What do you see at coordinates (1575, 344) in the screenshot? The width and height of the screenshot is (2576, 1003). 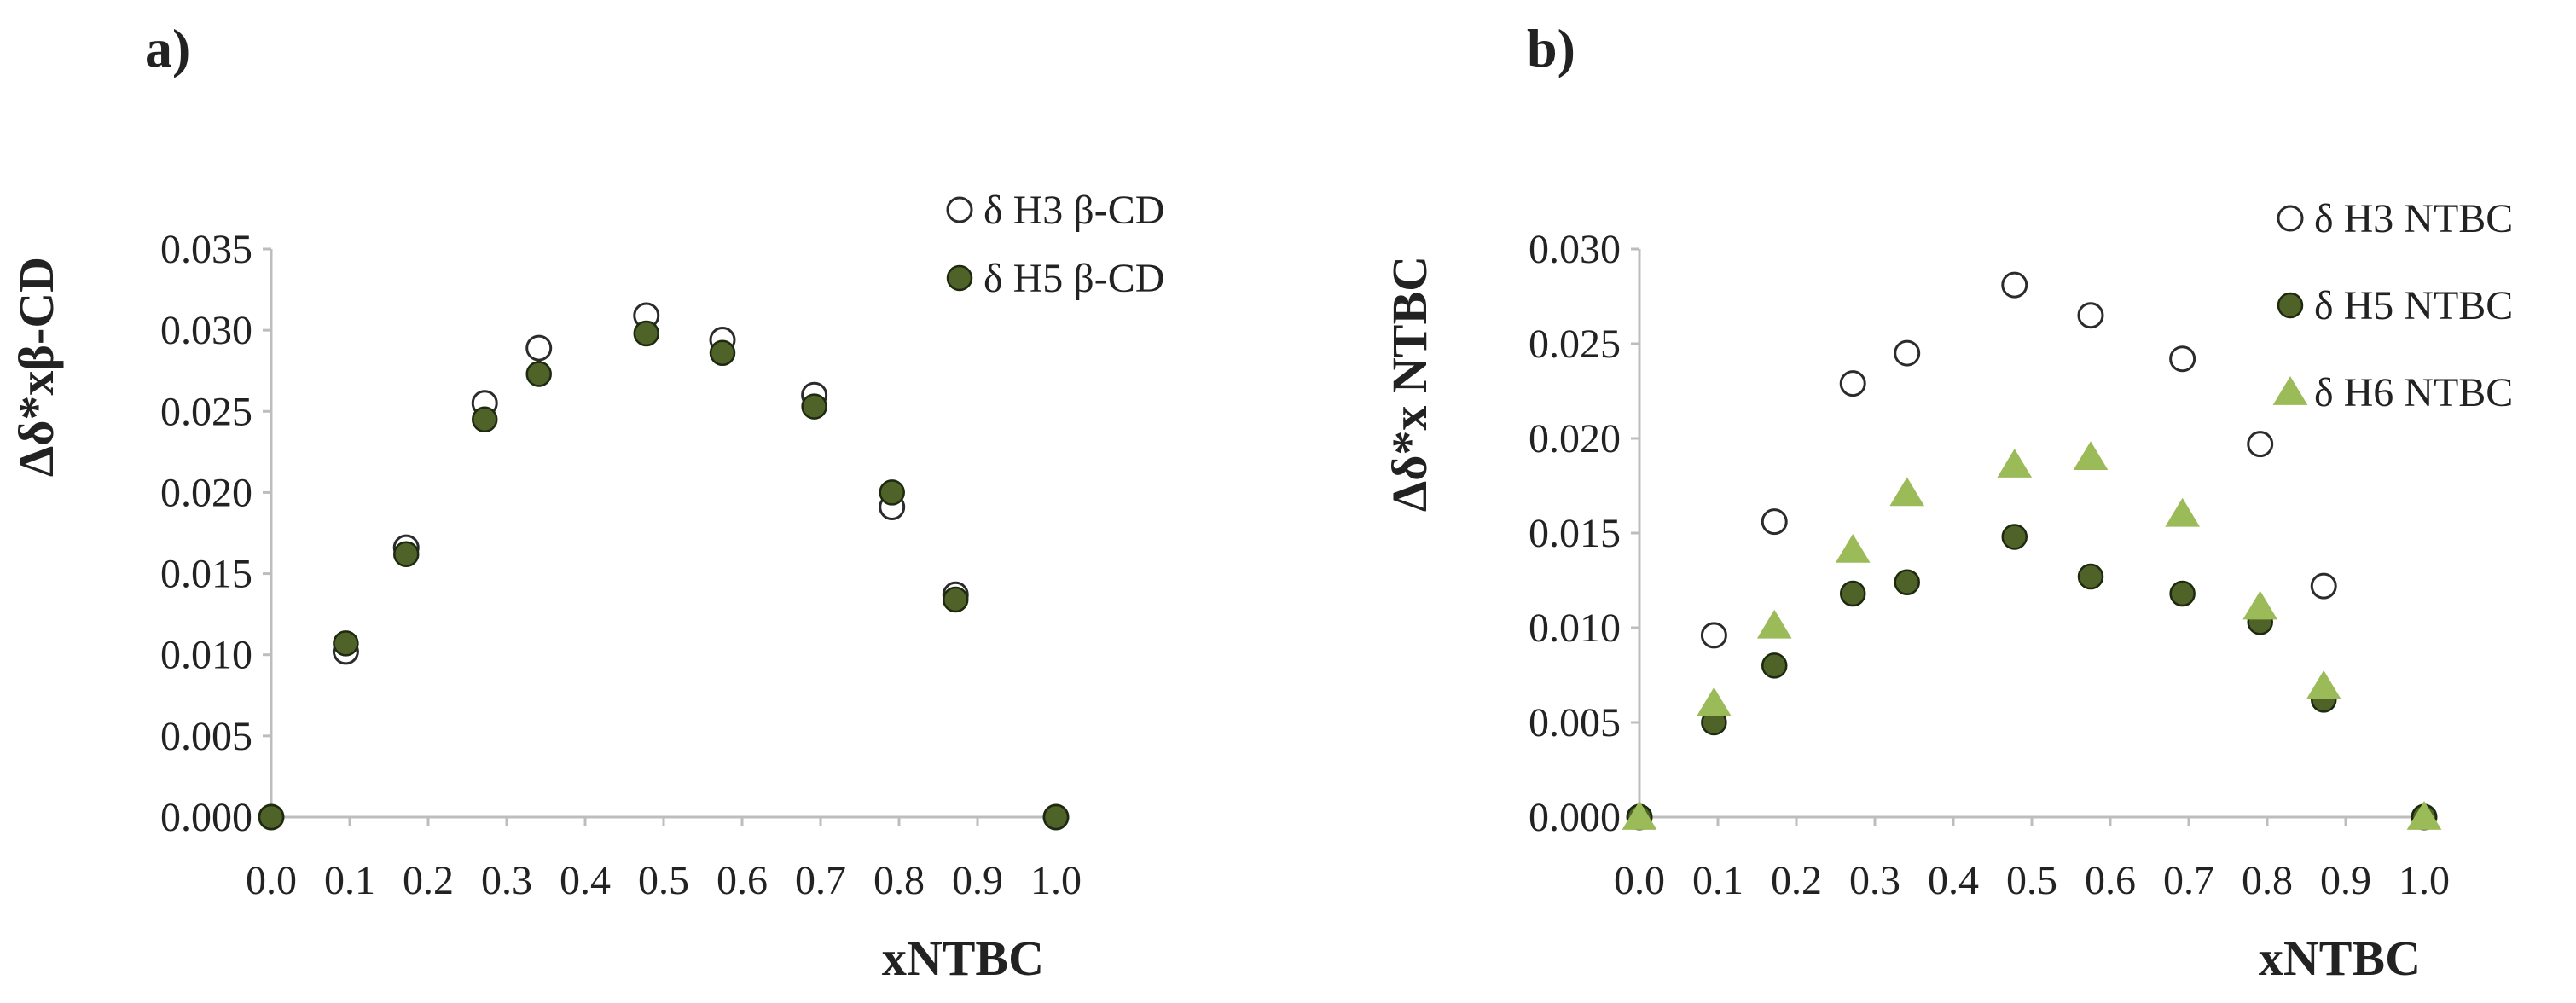 I see `chart-b-y-tick-label: 0.025` at bounding box center [1575, 344].